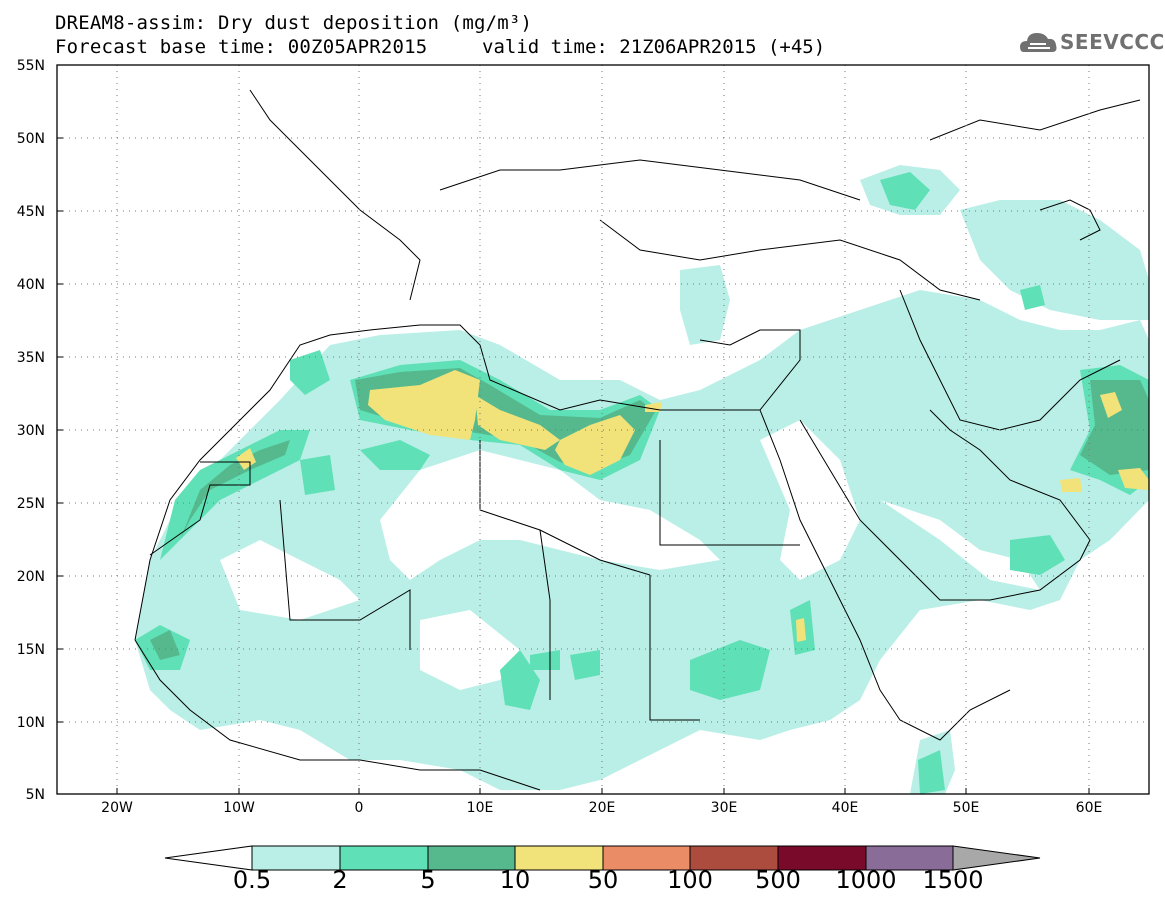 The image size is (1165, 907). Describe the element at coordinates (866, 880) in the screenshot. I see `legend-level: 1000` at that location.